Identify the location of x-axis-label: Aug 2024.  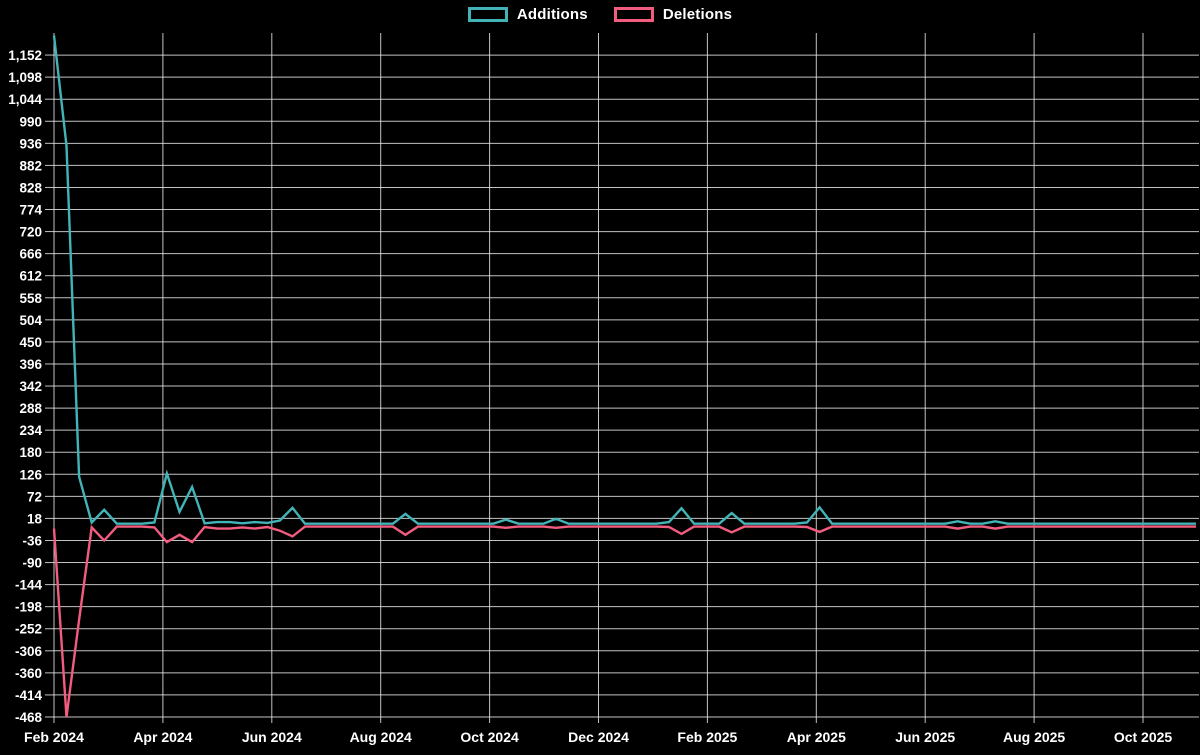
(381, 737).